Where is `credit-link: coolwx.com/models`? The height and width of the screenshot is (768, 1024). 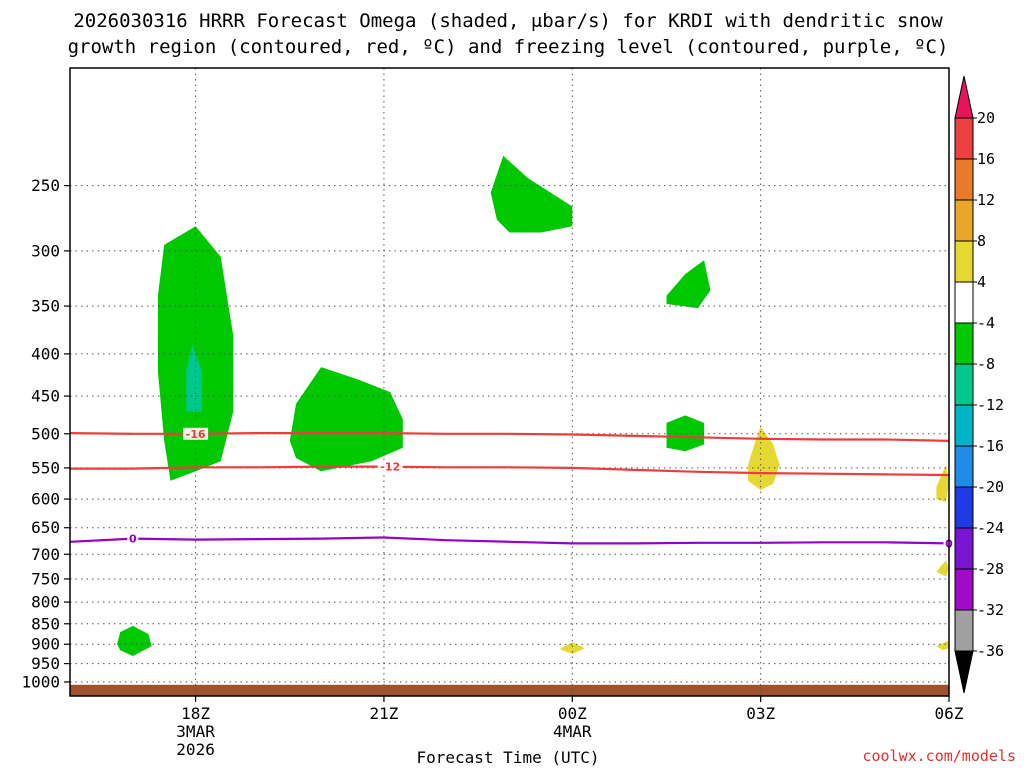 credit-link: coolwx.com/models is located at coordinates (939, 756).